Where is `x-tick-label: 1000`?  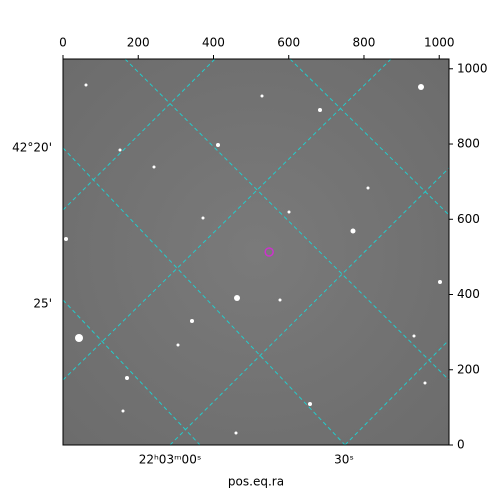 x-tick-label: 1000 is located at coordinates (439, 43).